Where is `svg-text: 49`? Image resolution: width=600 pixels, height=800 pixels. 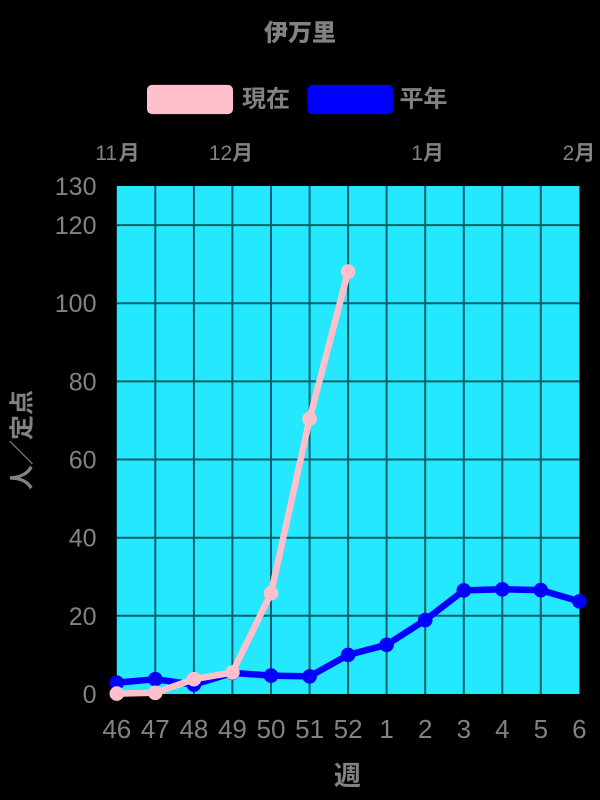 svg-text: 49 is located at coordinates (232, 729).